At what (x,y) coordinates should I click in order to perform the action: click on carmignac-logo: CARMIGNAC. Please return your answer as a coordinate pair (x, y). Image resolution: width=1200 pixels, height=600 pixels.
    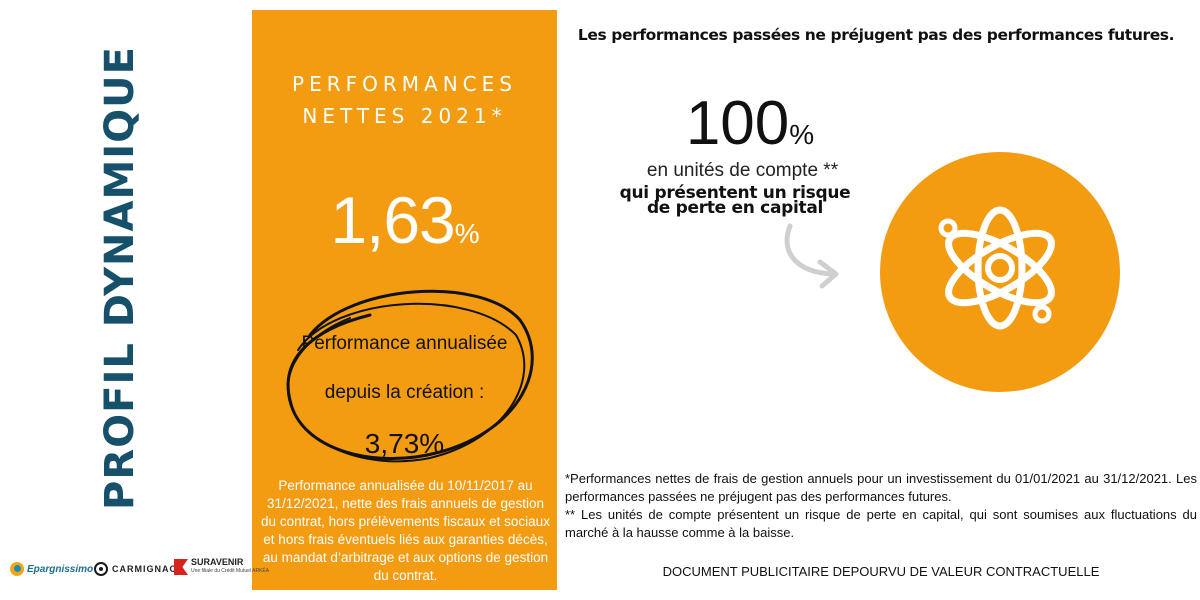
    Looking at the image, I should click on (135, 569).